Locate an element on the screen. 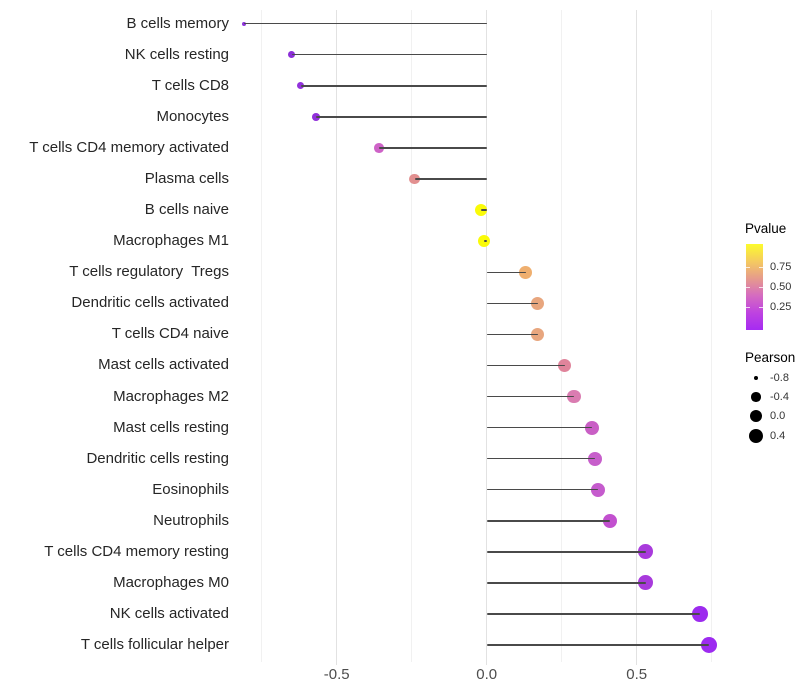  y-axis-label: NK cells resting is located at coordinates (176, 54).